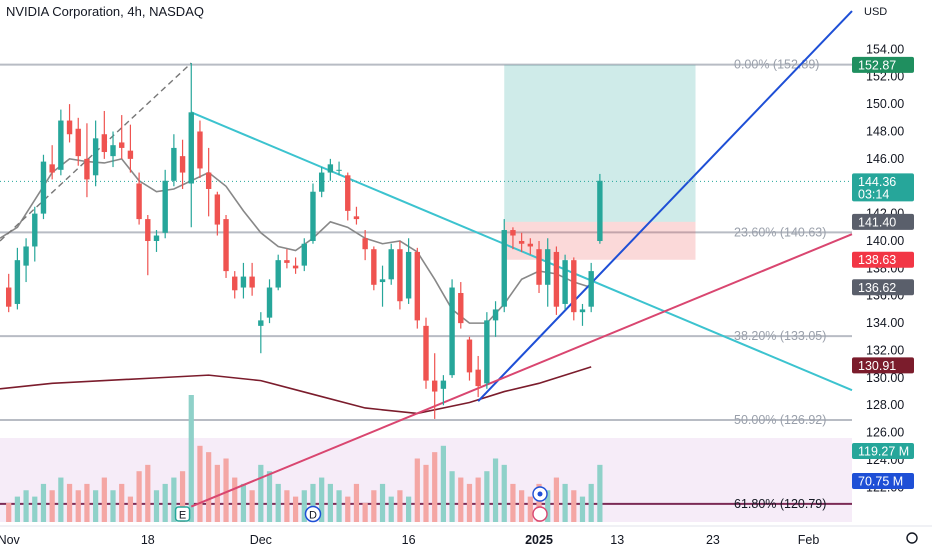  I want to click on price-tag-text-7: 70.75 M, so click(880, 482).